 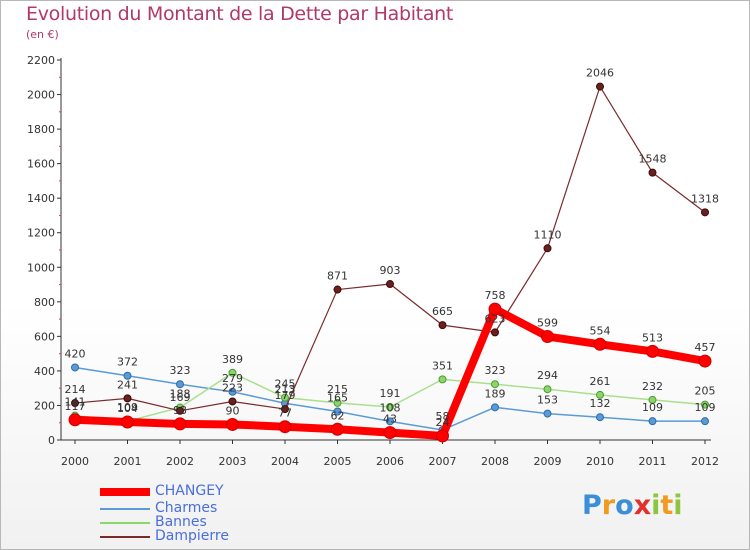 What do you see at coordinates (51, 440) in the screenshot?
I see `y-tick-label: 0` at bounding box center [51, 440].